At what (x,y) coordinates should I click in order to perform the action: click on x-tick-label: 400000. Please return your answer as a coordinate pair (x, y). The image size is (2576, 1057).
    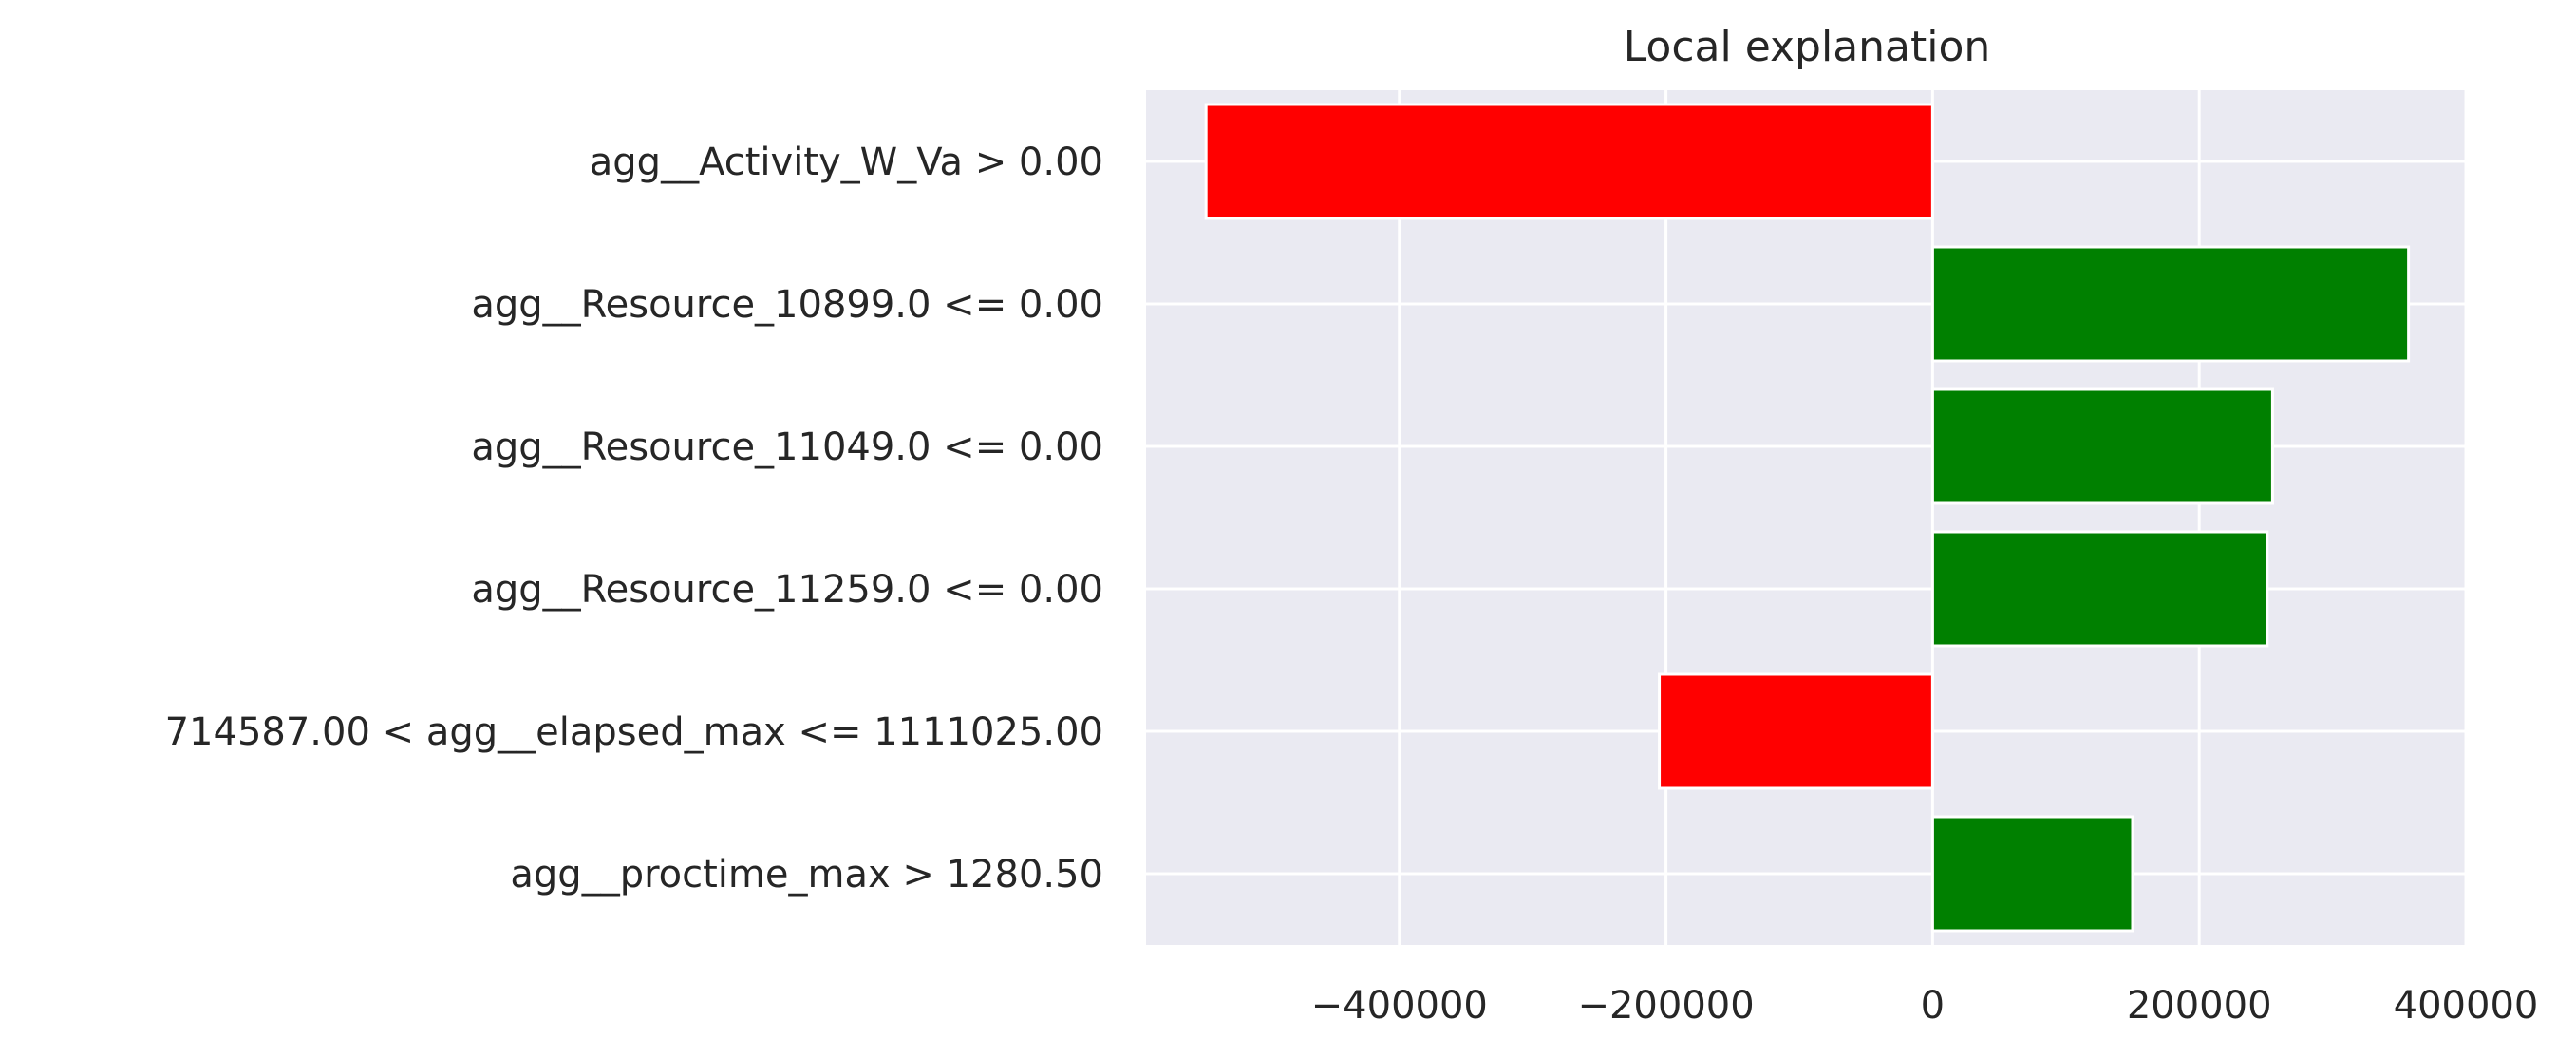
    Looking at the image, I should click on (2466, 1006).